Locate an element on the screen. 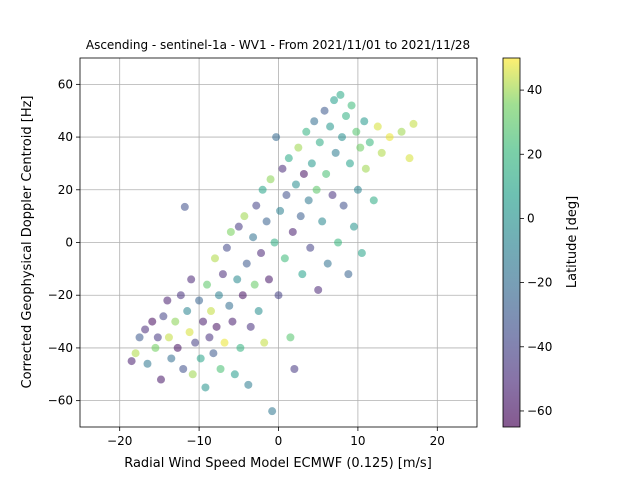  colorbar is located at coordinates (511, 242).